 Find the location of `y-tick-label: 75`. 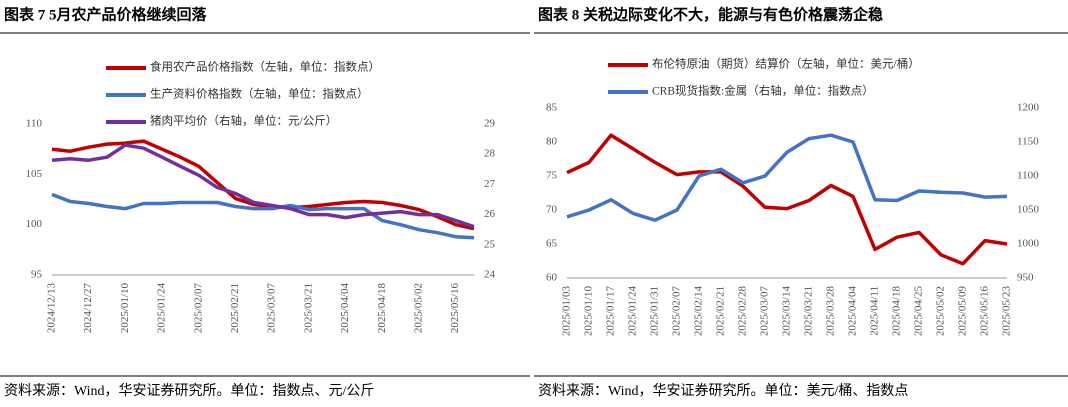

y-tick-label: 75 is located at coordinates (552, 176).